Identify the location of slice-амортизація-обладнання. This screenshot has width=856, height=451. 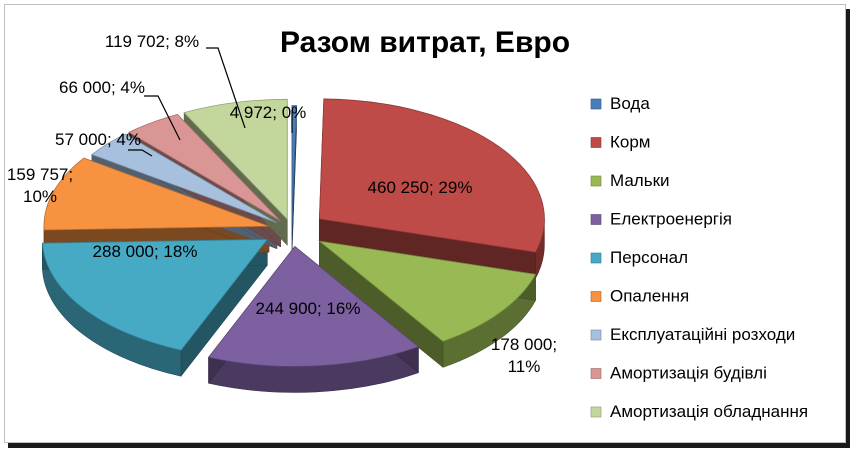
(235, 159).